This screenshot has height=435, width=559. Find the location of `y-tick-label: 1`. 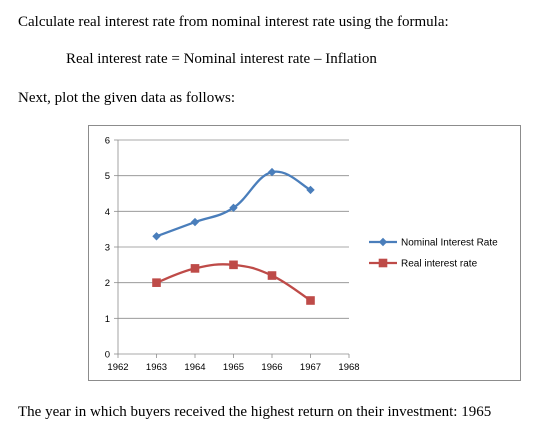

y-tick-label: 1 is located at coordinates (107, 319).